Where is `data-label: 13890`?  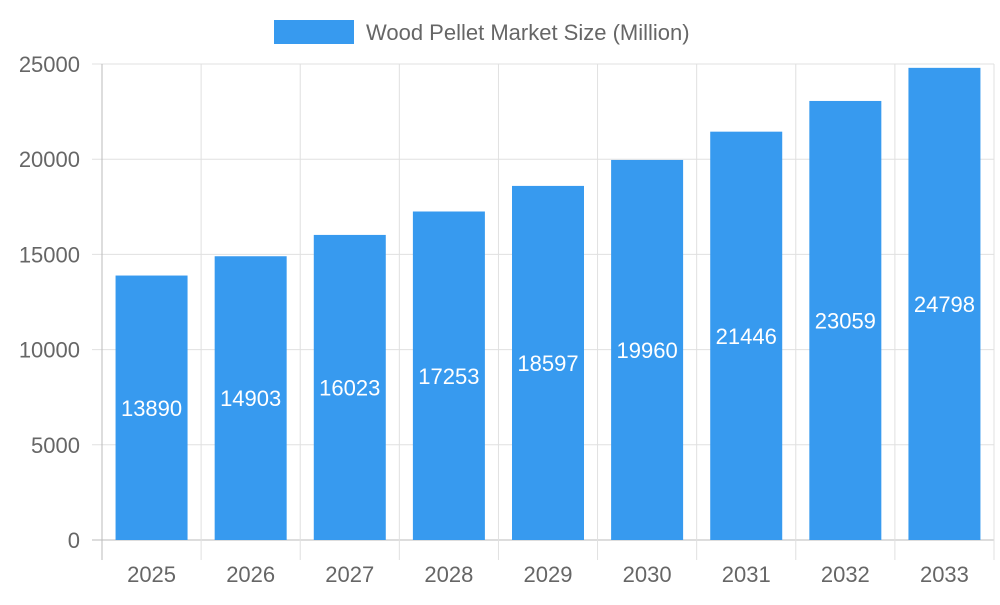
data-label: 13890 is located at coordinates (151, 408).